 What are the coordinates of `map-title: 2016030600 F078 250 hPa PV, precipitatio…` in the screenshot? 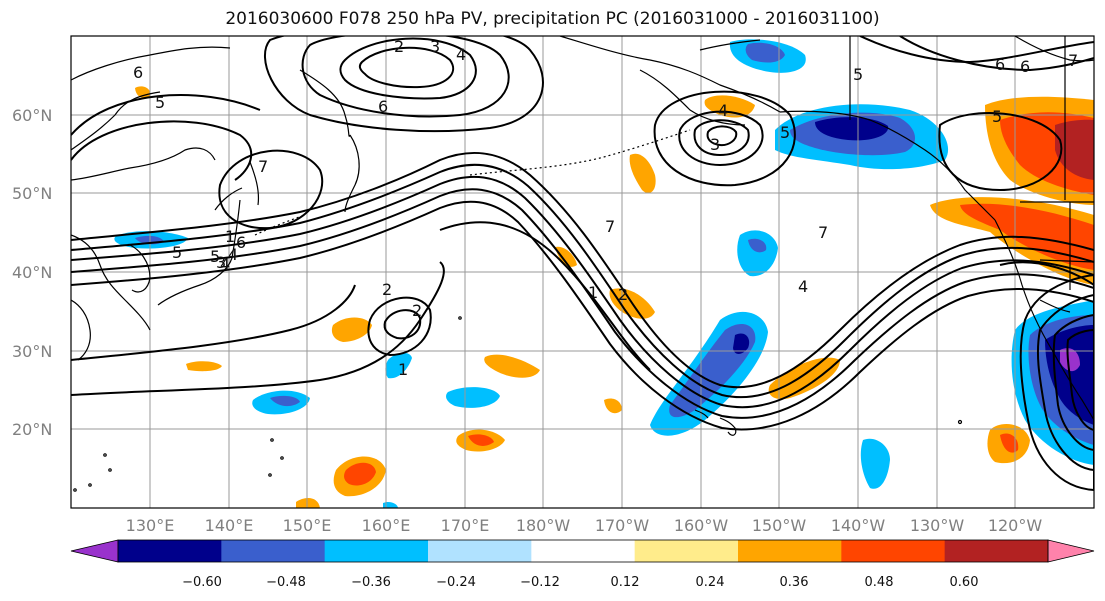 It's located at (552, 19).